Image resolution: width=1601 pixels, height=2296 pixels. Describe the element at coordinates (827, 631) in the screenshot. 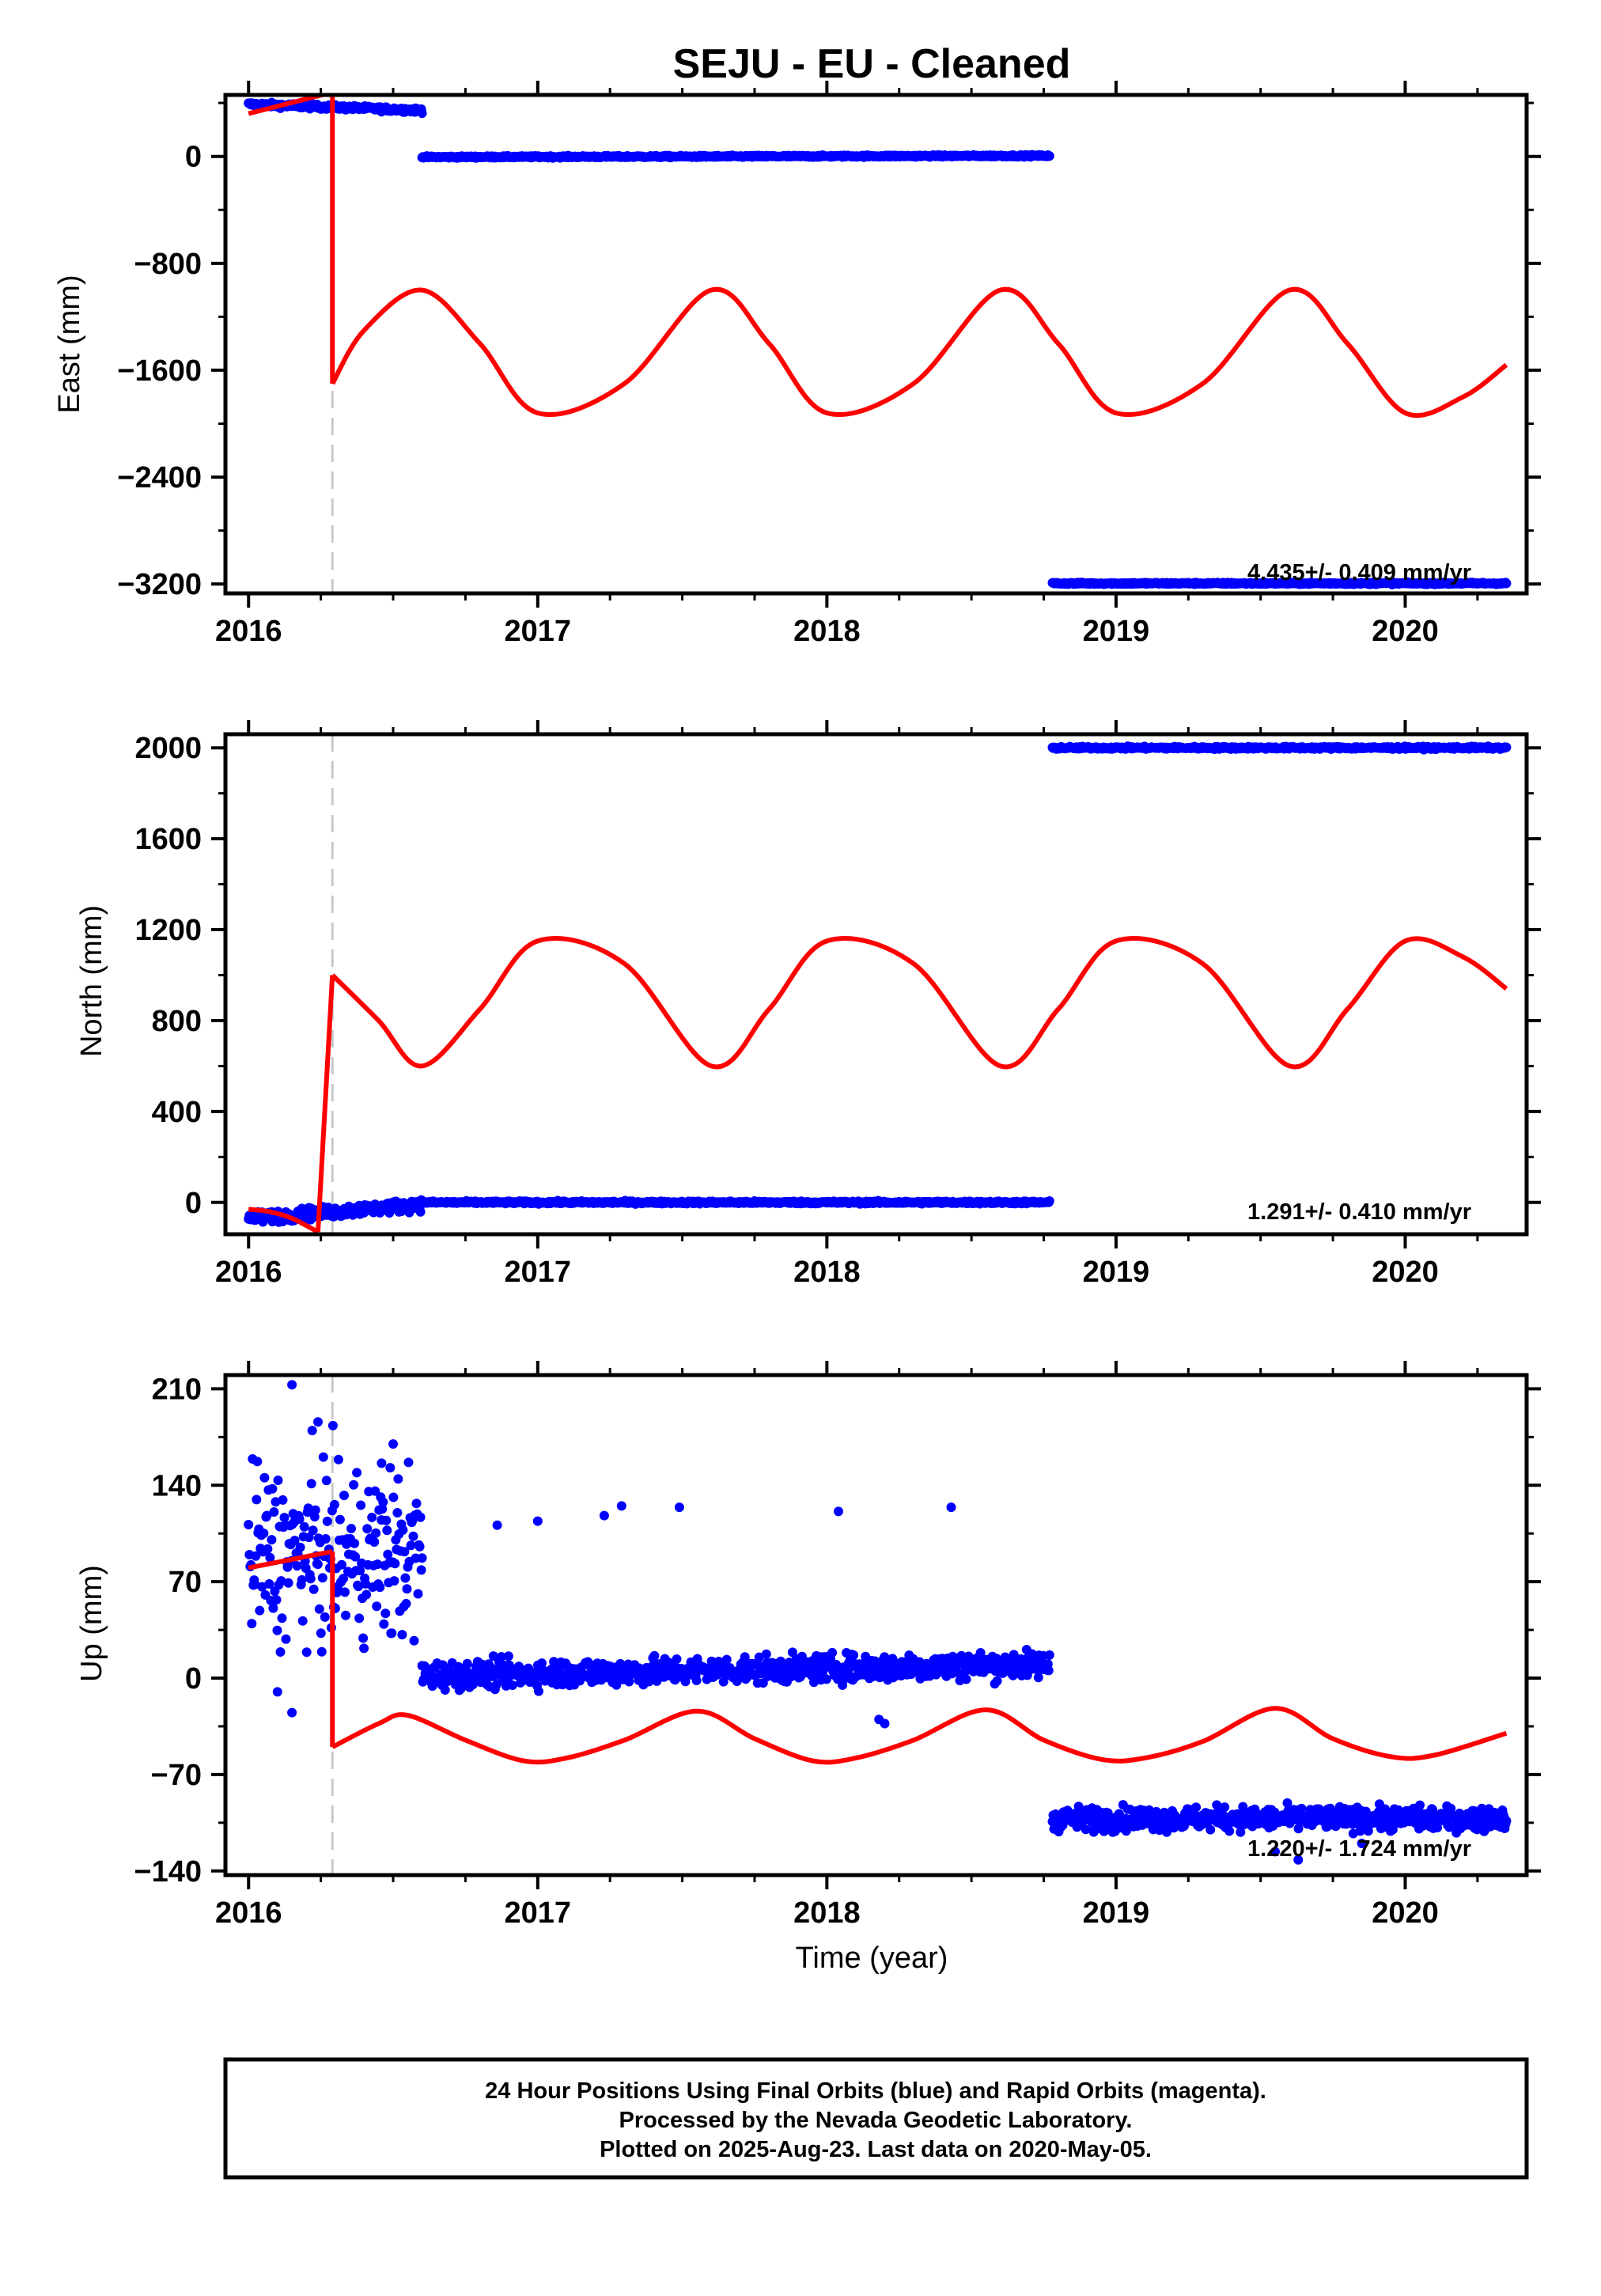

I see `east-xtick-label: 2018` at that location.